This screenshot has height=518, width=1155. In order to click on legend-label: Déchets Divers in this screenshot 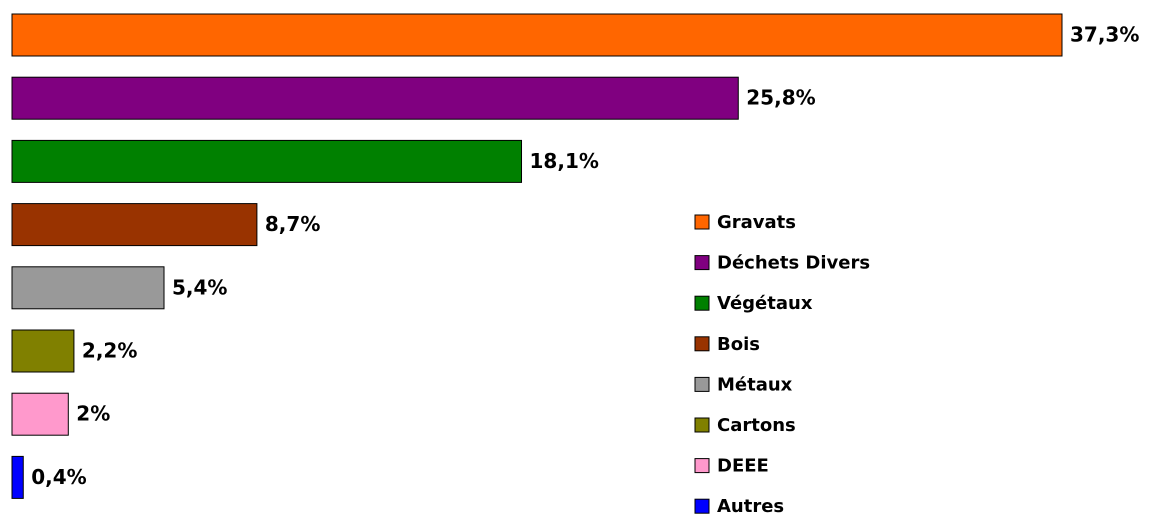, I will do `click(793, 263)`.